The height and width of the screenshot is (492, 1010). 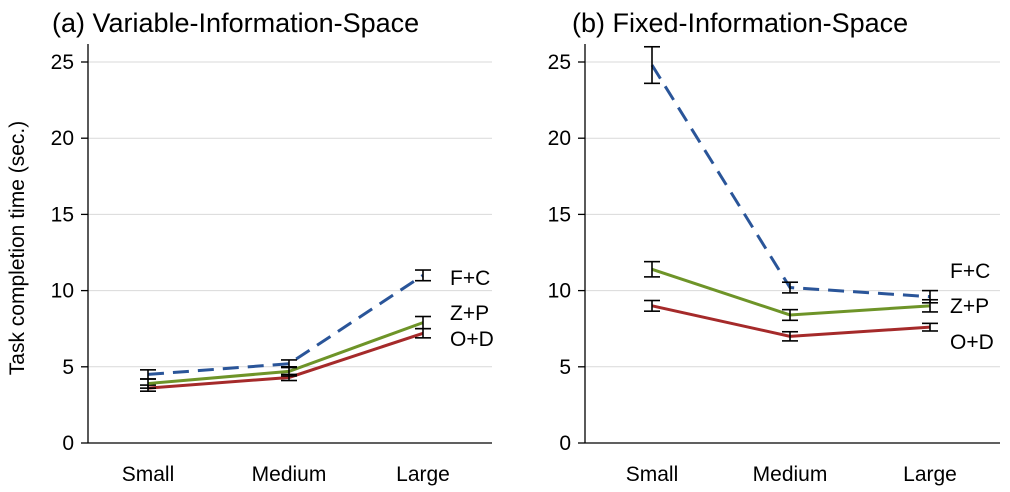 I want to click on chart-title: (b) Fixed-Information-Space, so click(x=740, y=23).